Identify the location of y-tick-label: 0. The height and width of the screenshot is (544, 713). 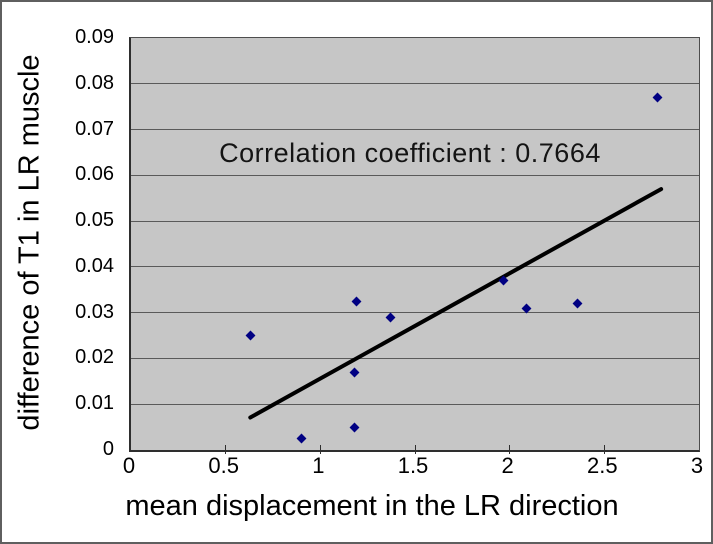
(108, 449).